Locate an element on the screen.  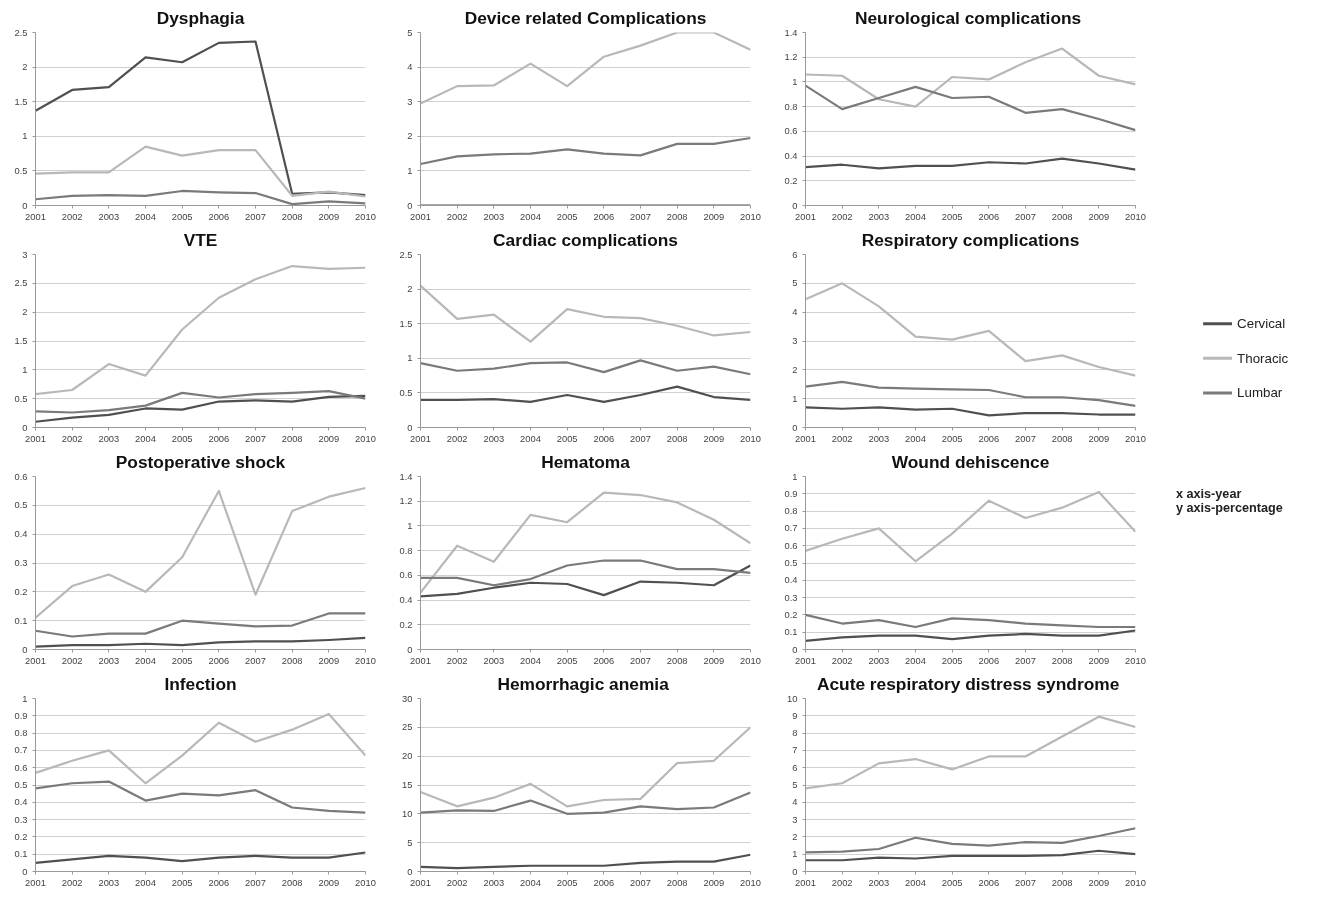
y-tick-label: 0.4 is located at coordinates (406, 600).